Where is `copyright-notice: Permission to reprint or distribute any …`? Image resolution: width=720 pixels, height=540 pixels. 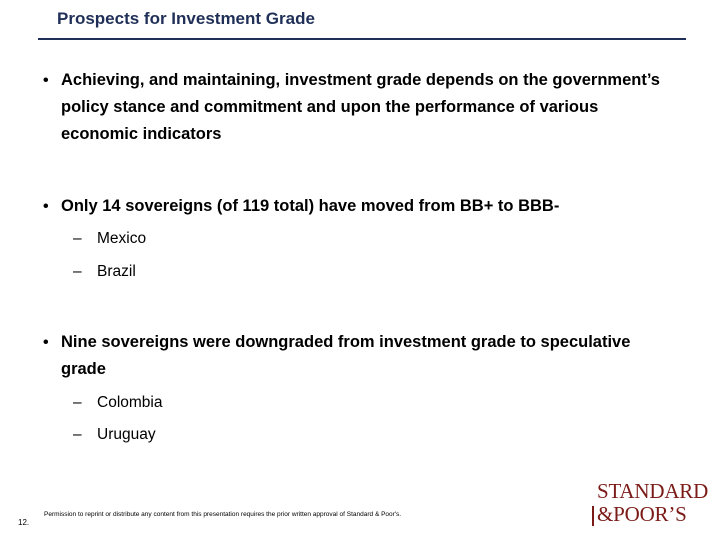 copyright-notice: Permission to reprint or distribute any … is located at coordinates (223, 514).